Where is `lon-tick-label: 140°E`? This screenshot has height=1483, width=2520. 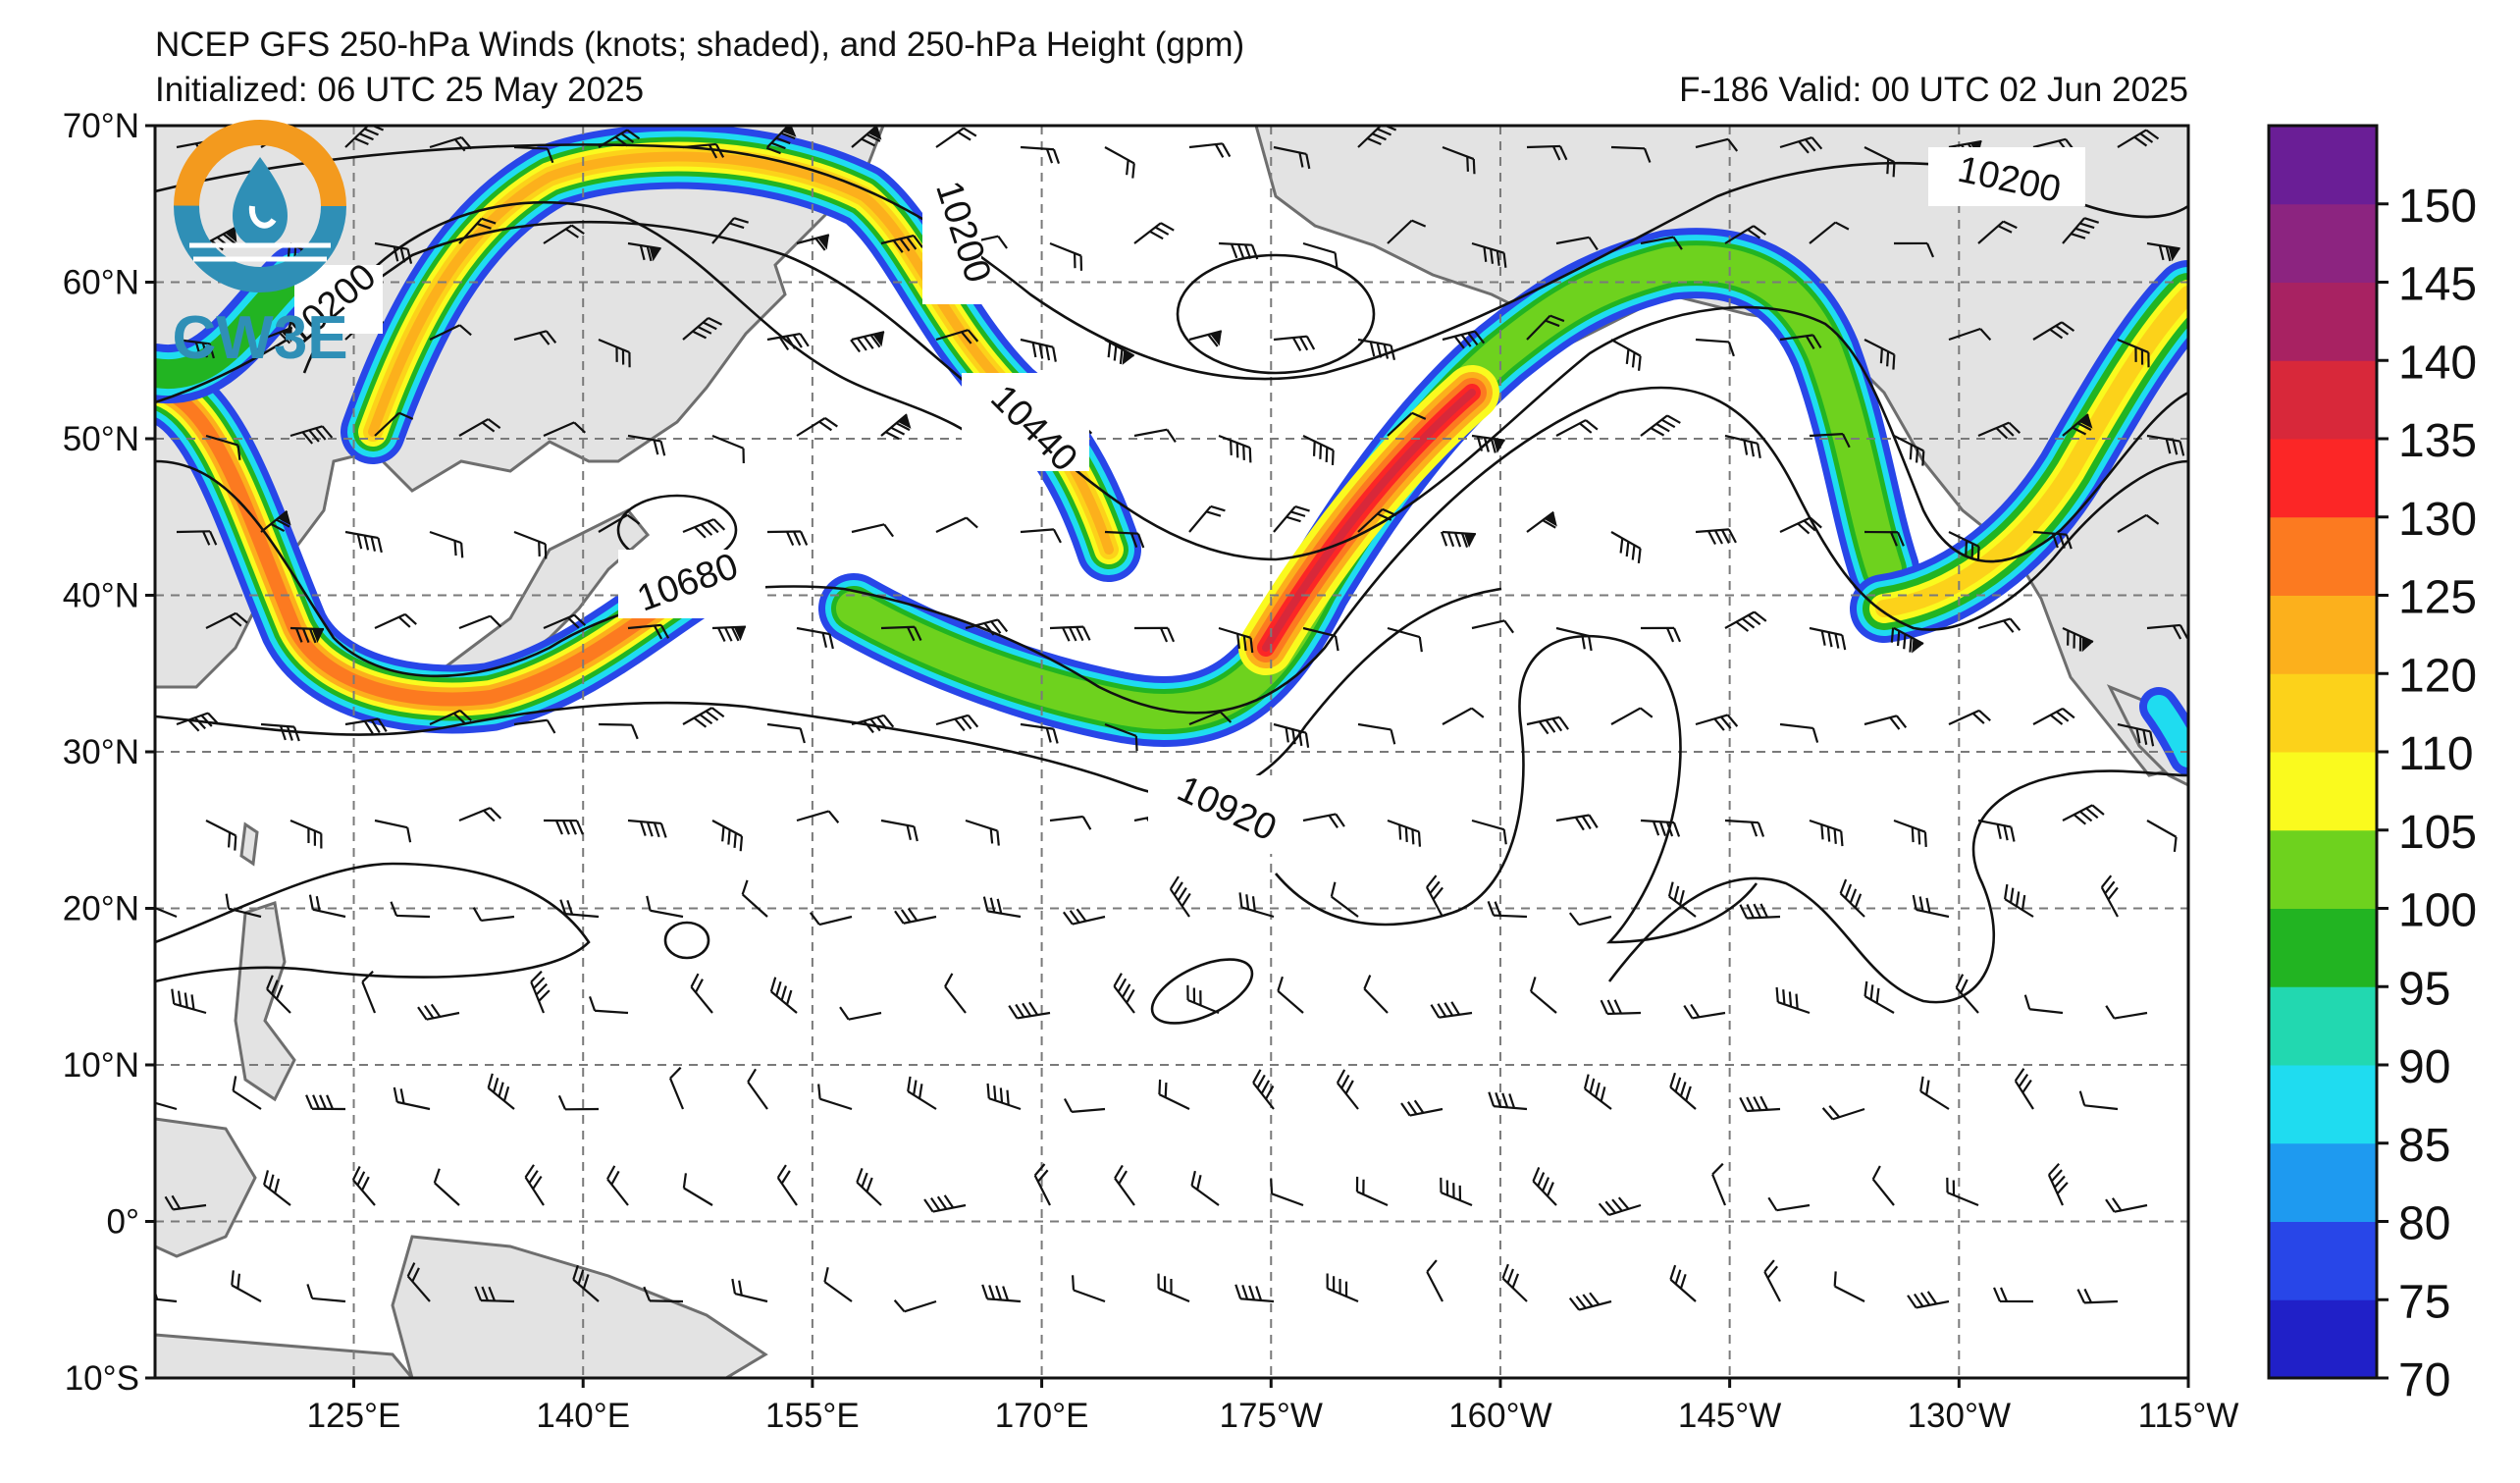 lon-tick-label: 140°E is located at coordinates (583, 1416).